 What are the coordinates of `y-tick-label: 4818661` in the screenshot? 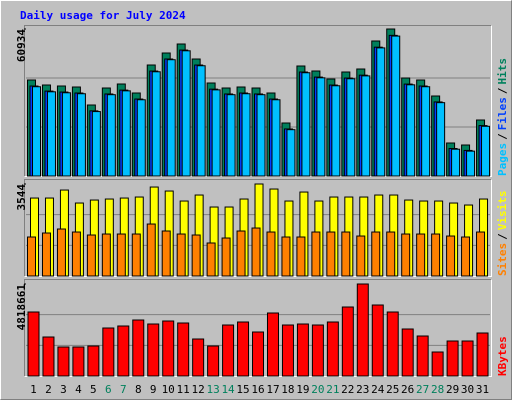 It's located at (21, 307).